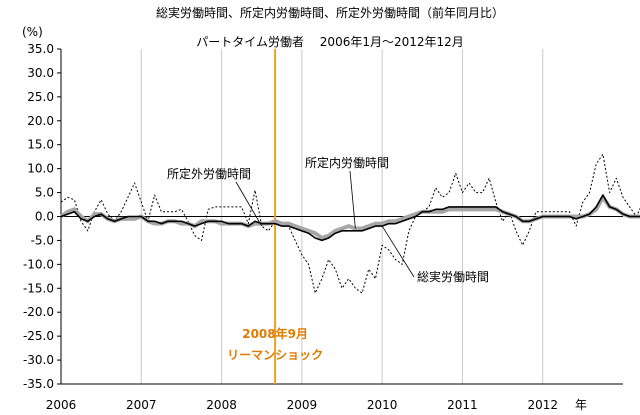 The width and height of the screenshot is (640, 415). I want to click on chart-title: 総実労働時間、所定内労働時間、所定外労働時間（前年同月比）, so click(330, 12).